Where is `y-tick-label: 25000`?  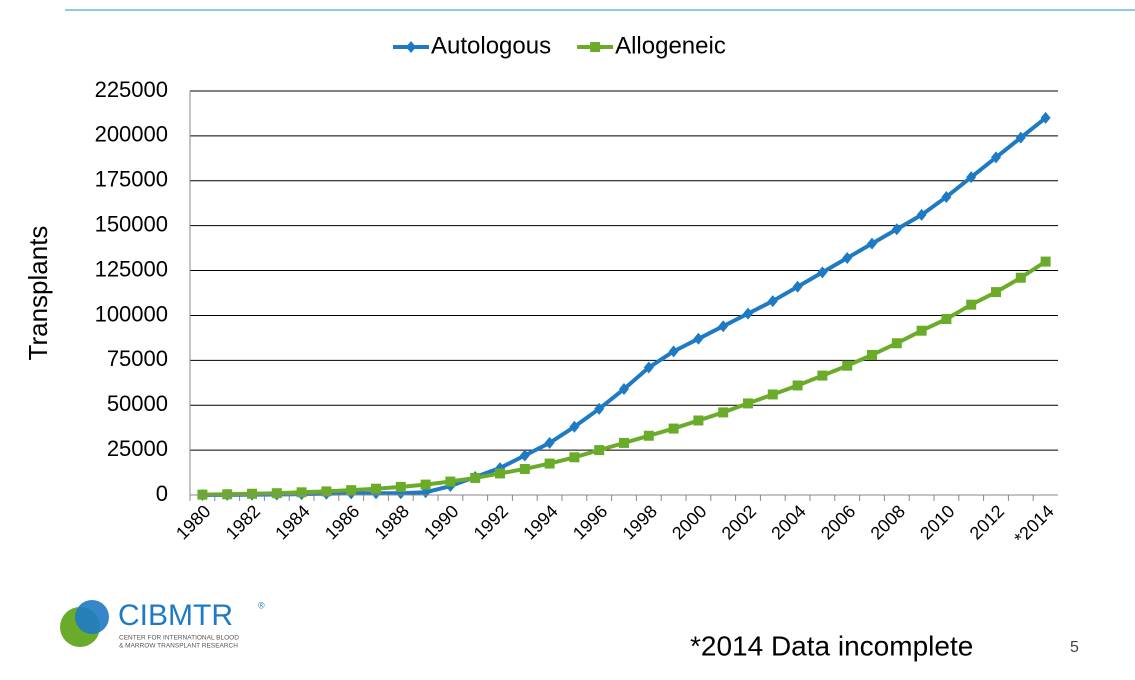
y-tick-label: 25000 is located at coordinates (137, 448).